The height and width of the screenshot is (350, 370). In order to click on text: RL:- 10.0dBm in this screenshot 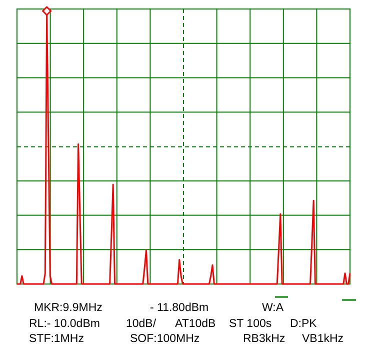, I will do `click(64, 324)`.